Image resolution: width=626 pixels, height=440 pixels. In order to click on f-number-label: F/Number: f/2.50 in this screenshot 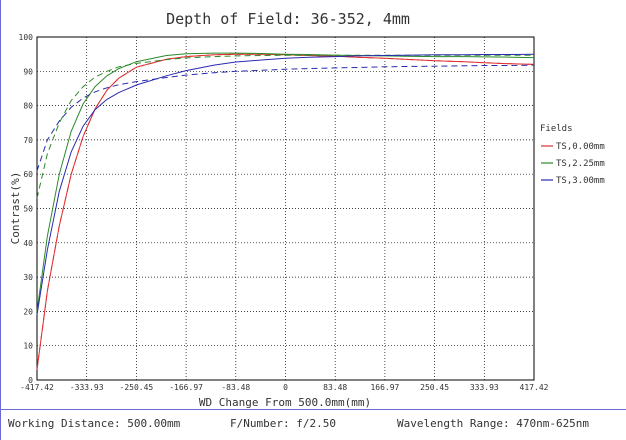, I will do `click(283, 423)`.